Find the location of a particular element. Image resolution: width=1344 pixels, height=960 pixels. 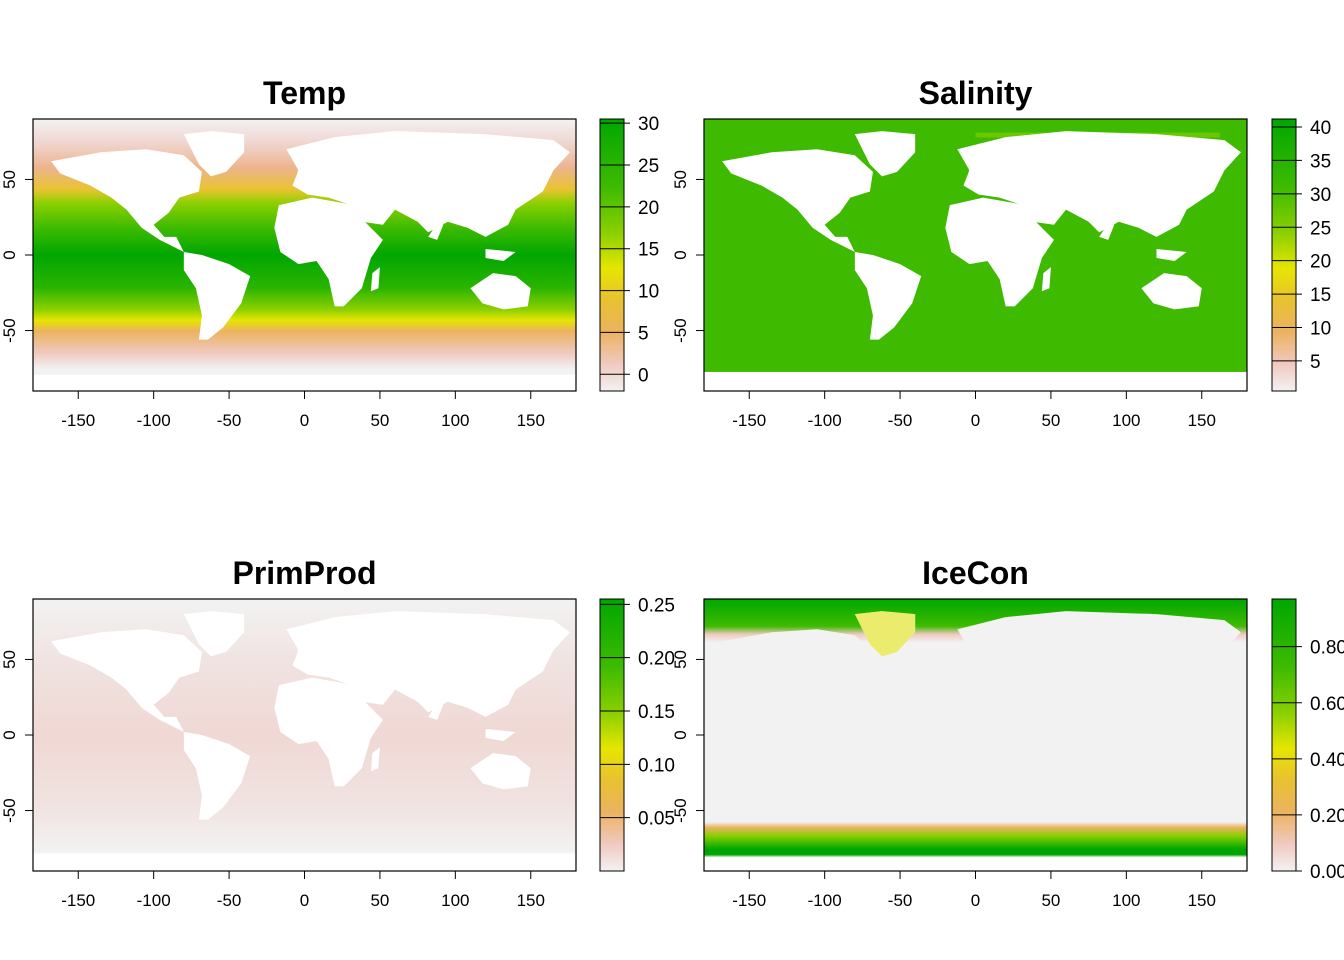

legend-colorbar: 0.80 0.60 0.40 0.20 0.00 is located at coordinates (1307, 740).